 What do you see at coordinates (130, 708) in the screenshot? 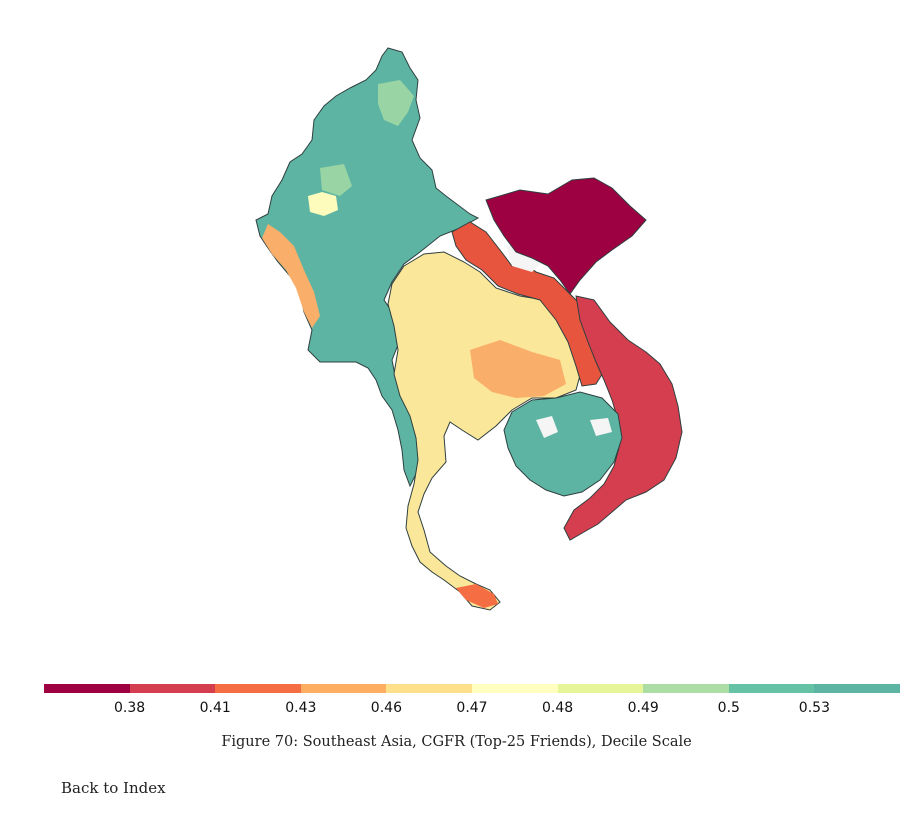
I see `legend-tick-label: 0.38` at bounding box center [130, 708].